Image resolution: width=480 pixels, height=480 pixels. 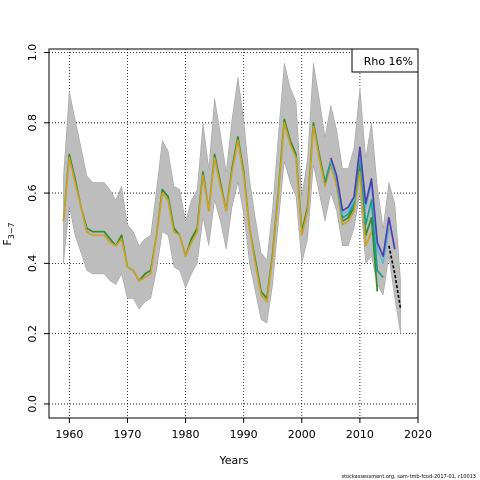 I want to click on y-axis-title-main: F, so click(x=7, y=242).